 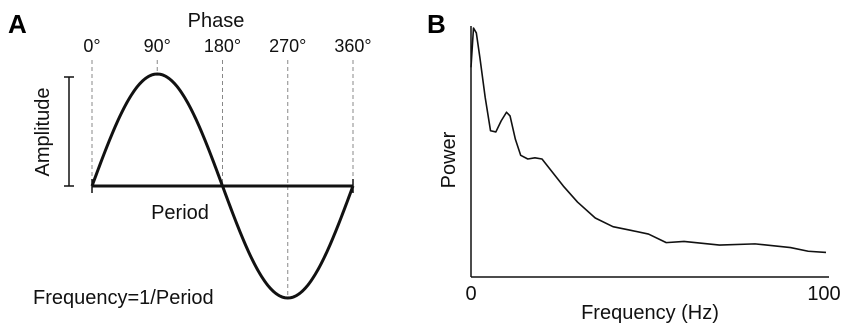 I want to click on period-label: Period, so click(x=180, y=213).